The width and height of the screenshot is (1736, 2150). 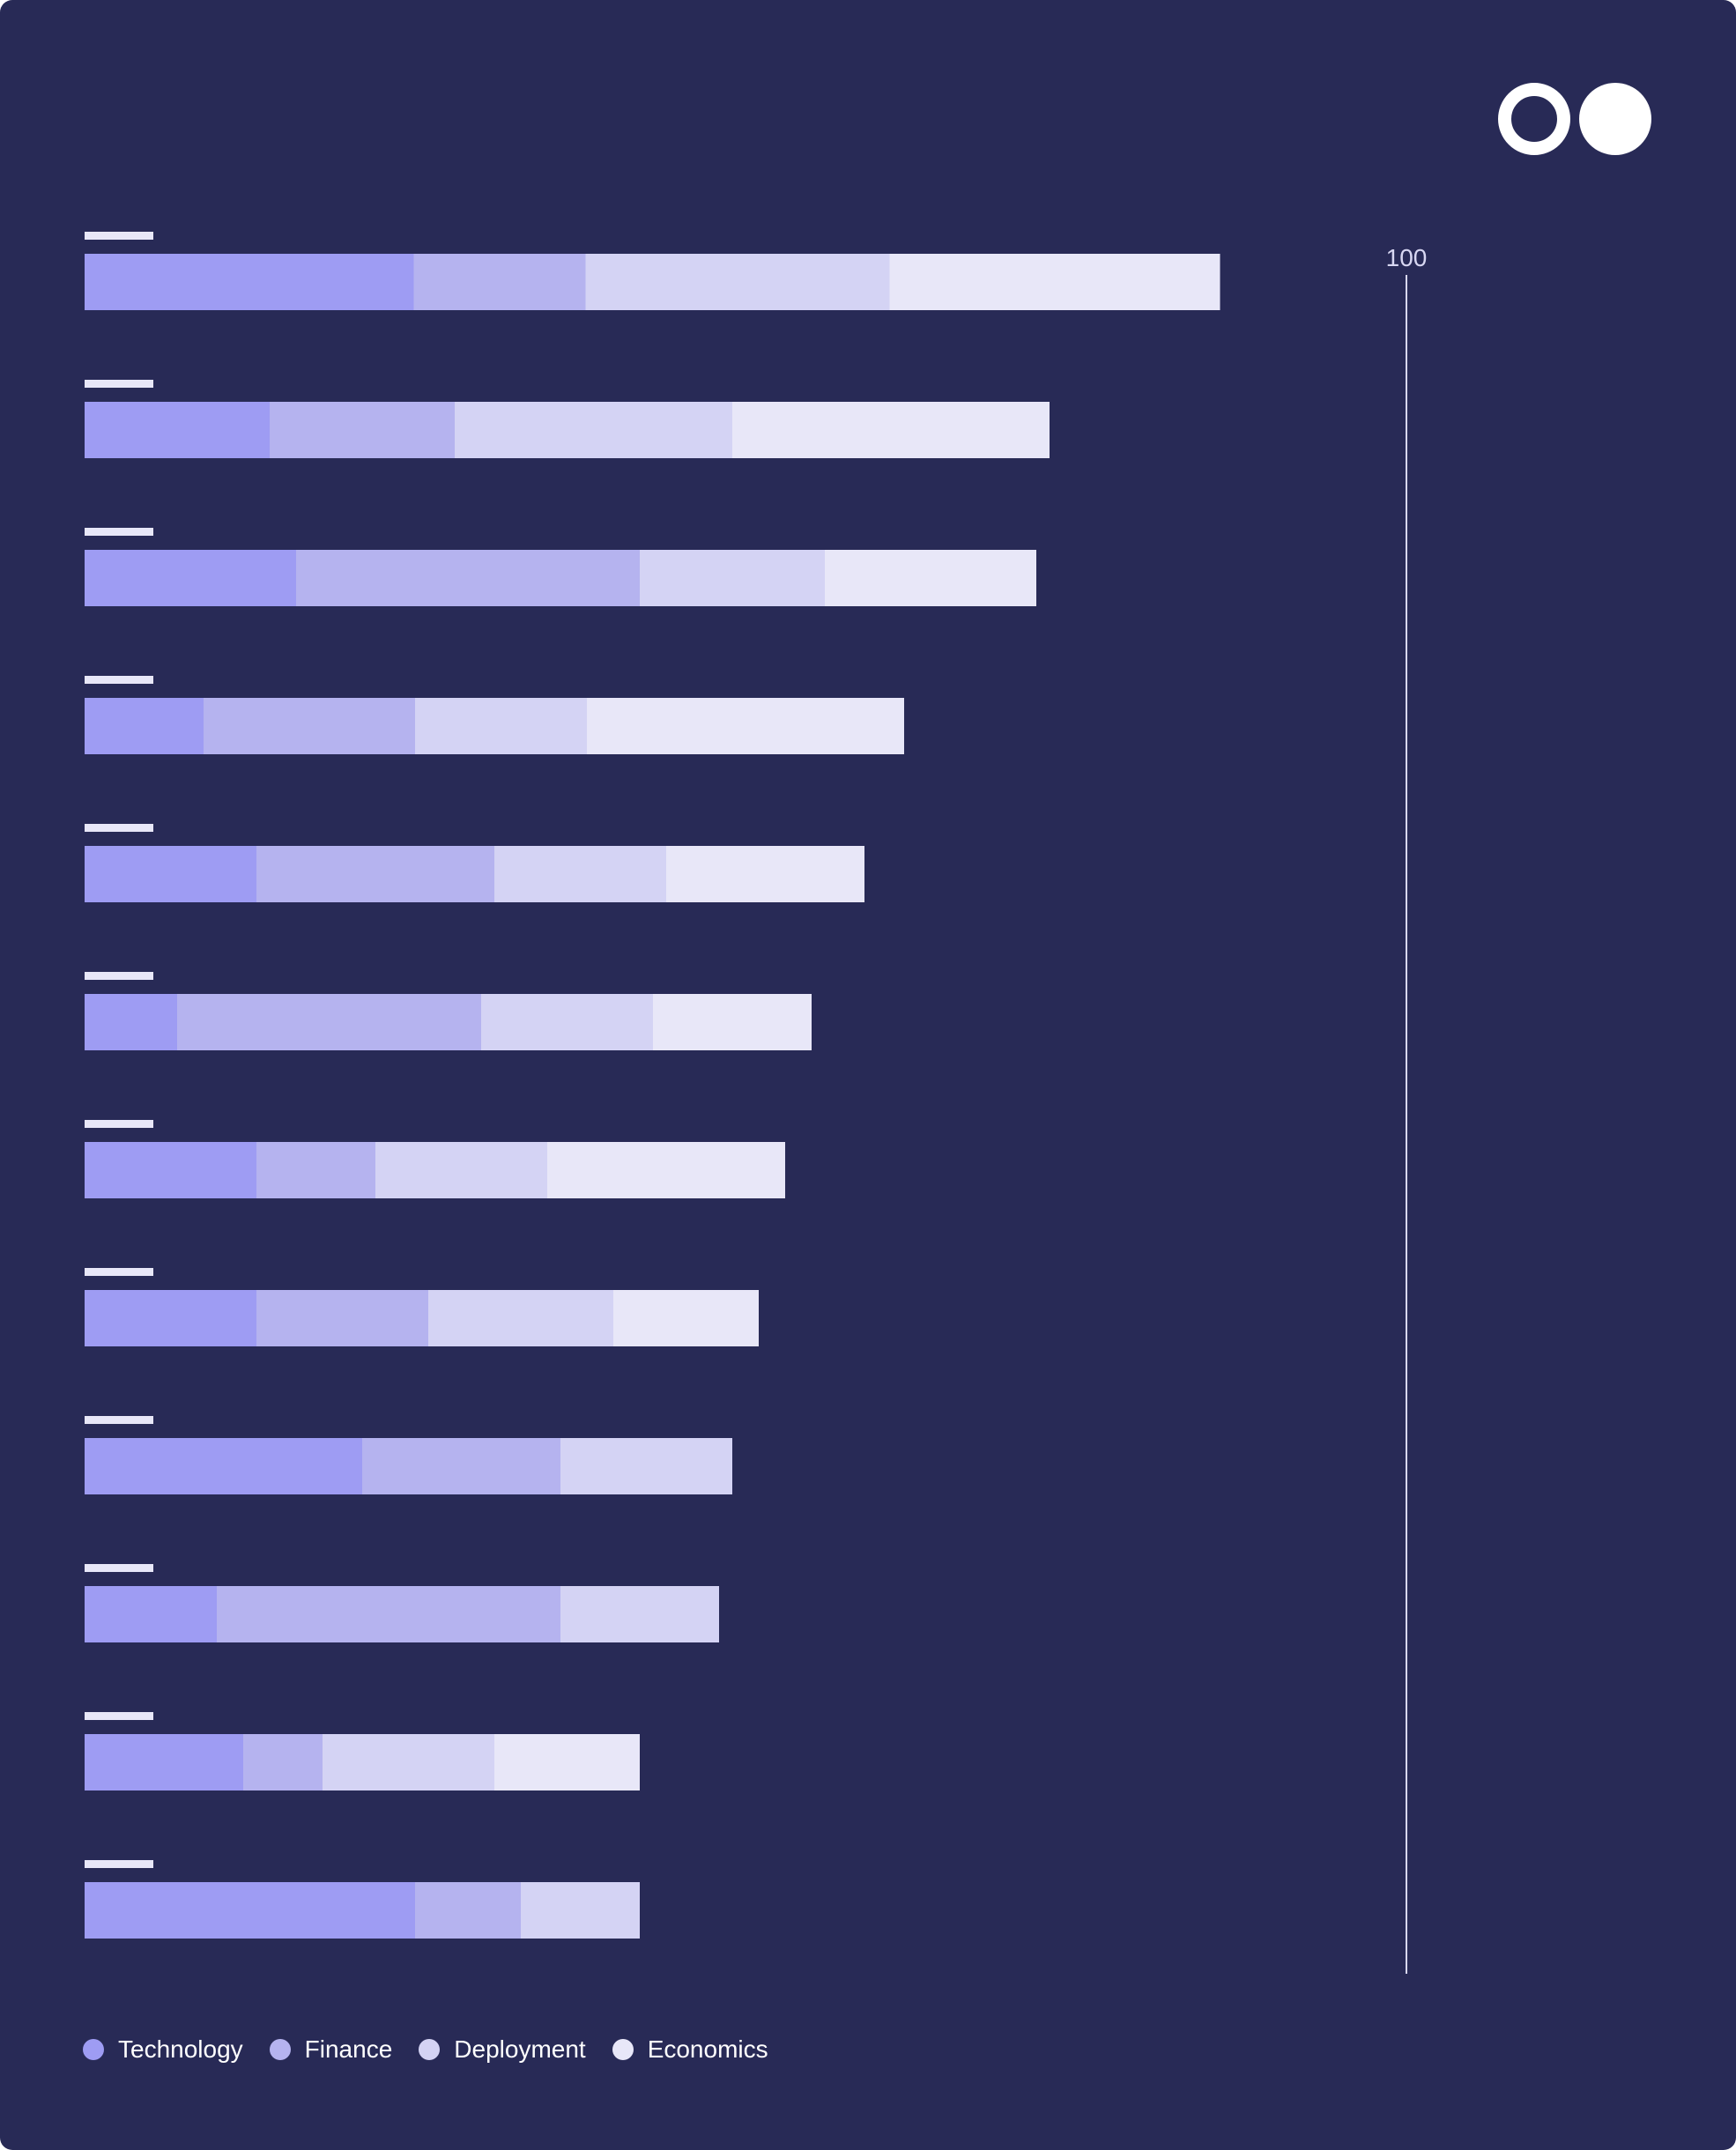 I want to click on legend-swatch-technology, so click(x=93, y=2049).